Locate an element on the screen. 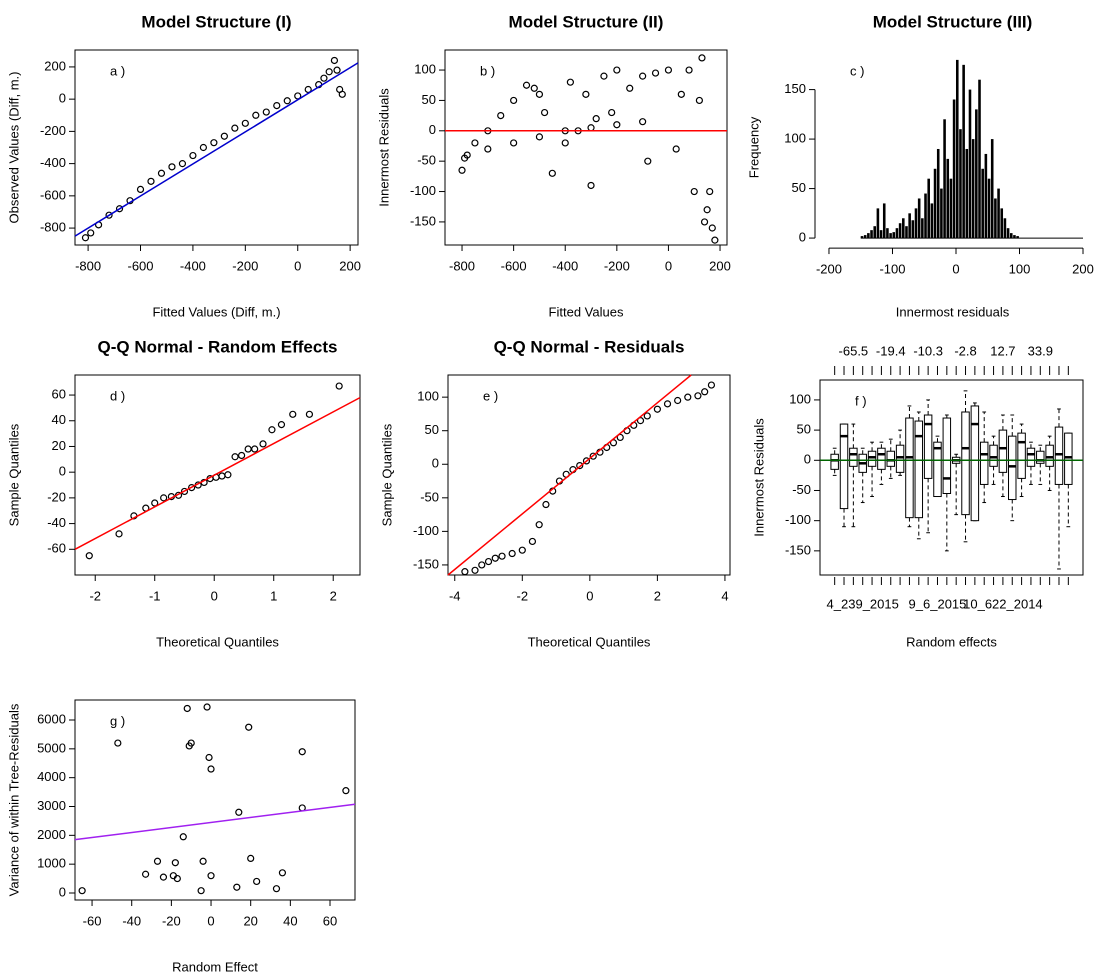  top-tick-label: -2.8 is located at coordinates (965, 350).